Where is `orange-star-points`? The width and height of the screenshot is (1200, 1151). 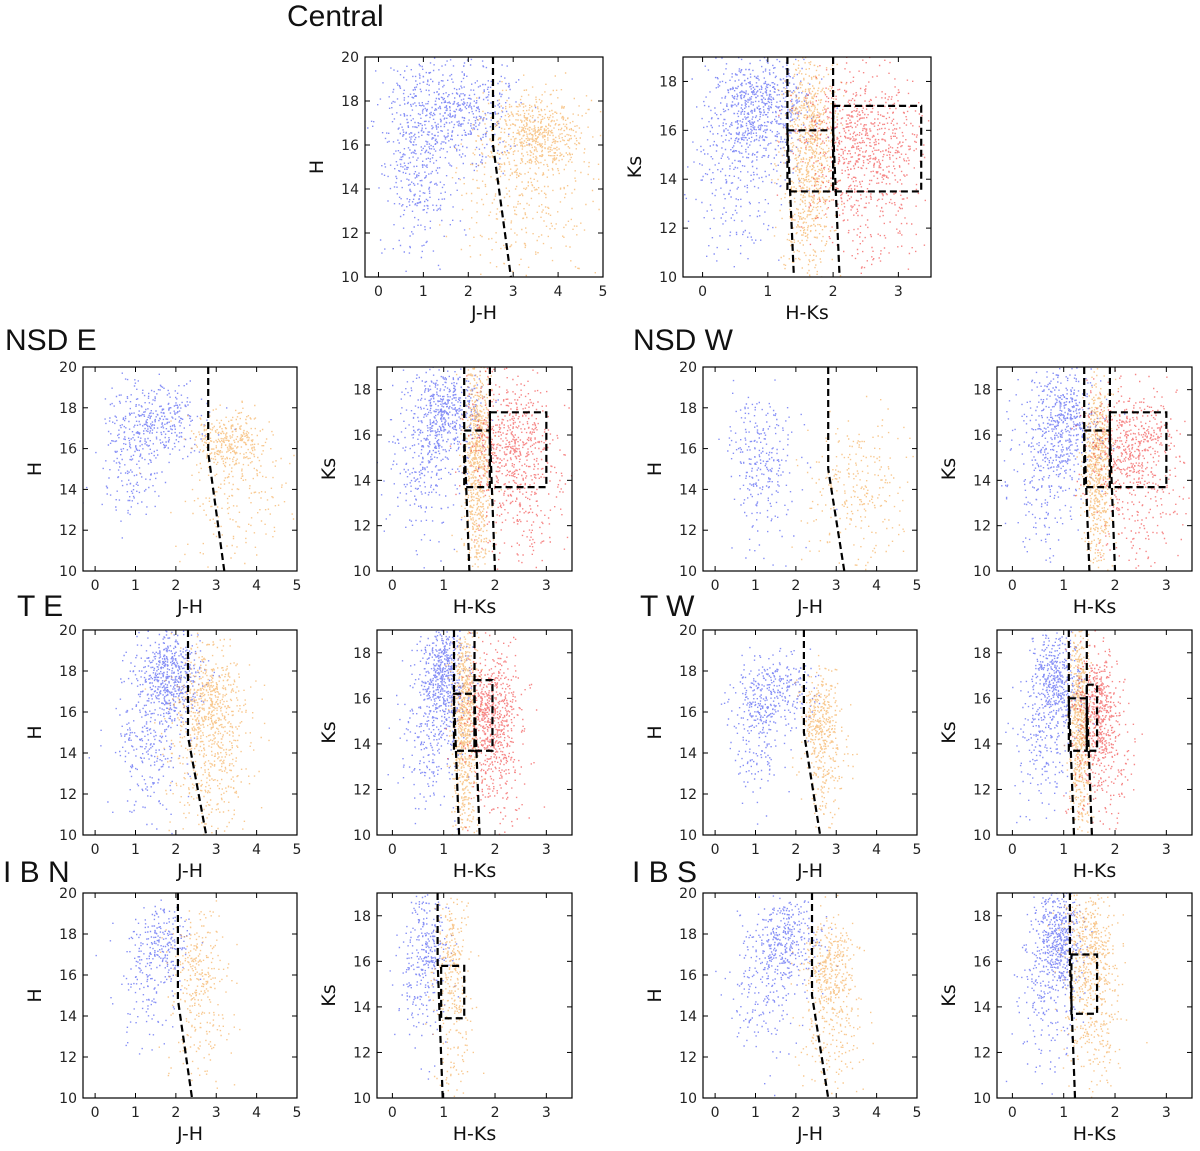
orange-star-points is located at coordinates (521, 174).